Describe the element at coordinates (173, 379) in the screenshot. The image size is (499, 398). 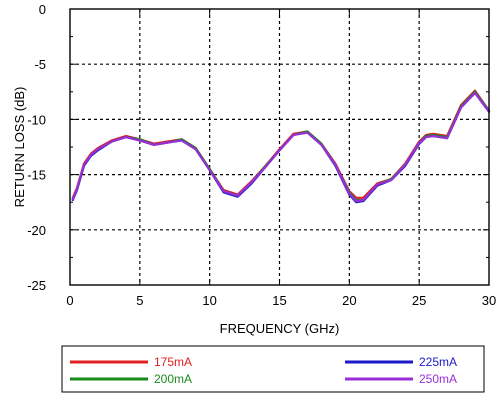
I see `legend-label-200mA: 200mA` at that location.